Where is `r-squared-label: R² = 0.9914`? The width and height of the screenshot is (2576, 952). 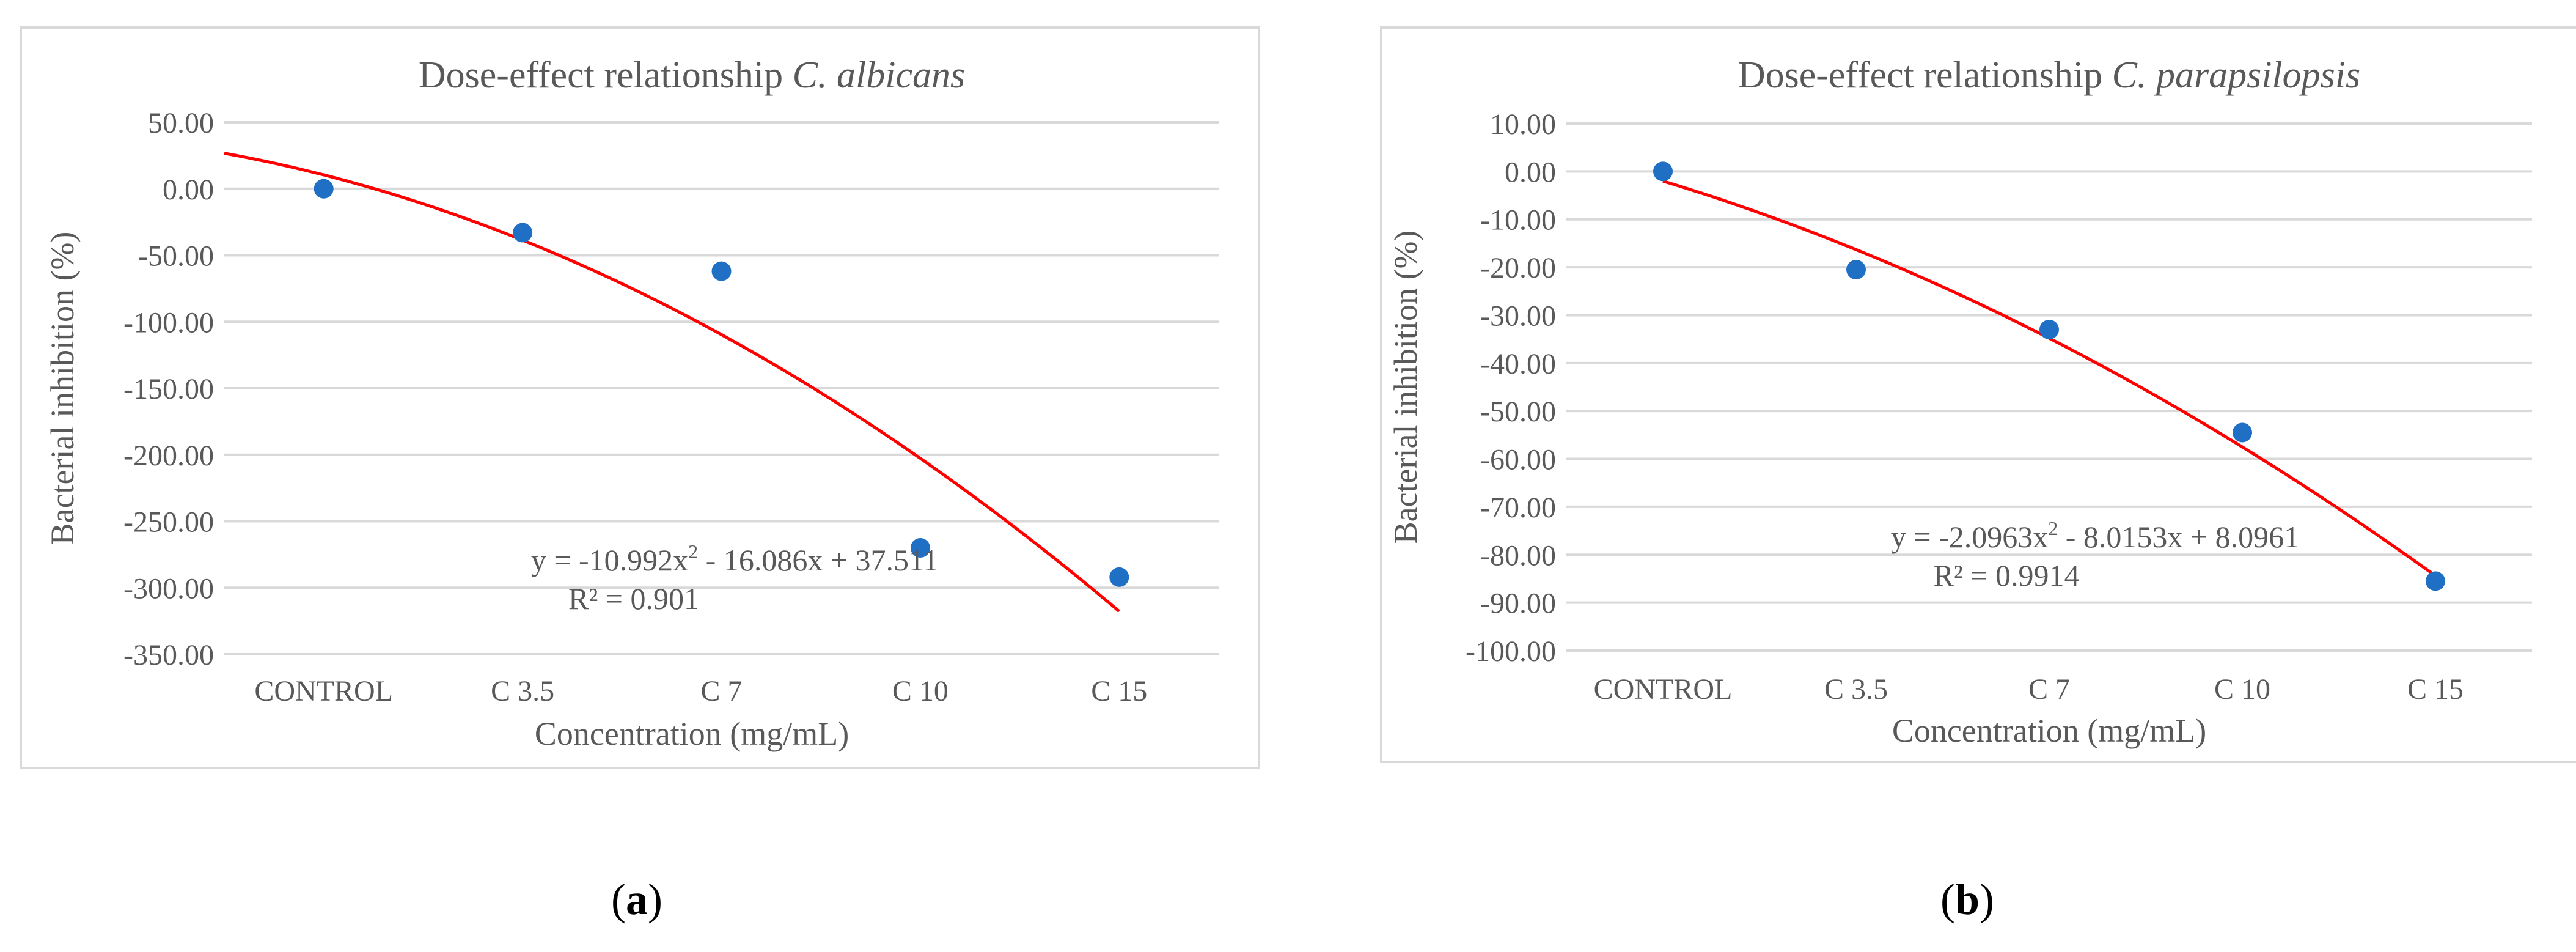 r-squared-label: R² = 0.9914 is located at coordinates (2006, 575).